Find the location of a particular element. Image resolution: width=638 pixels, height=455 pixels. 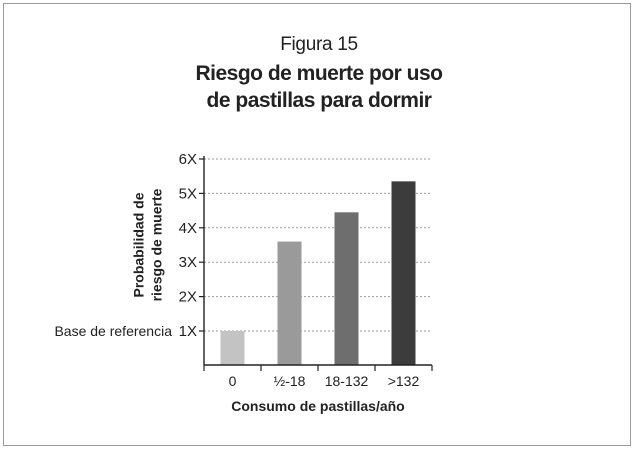

x-tick-label-0: 0 is located at coordinates (233, 381).